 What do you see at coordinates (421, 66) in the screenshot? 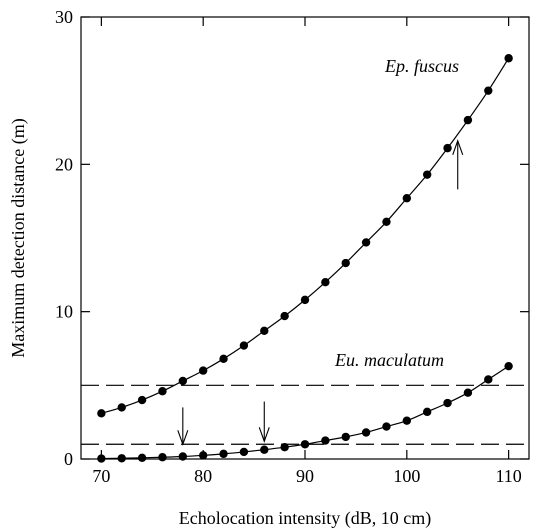
I see `series-label-ep-fuscus: Ep. fuscus` at bounding box center [421, 66].